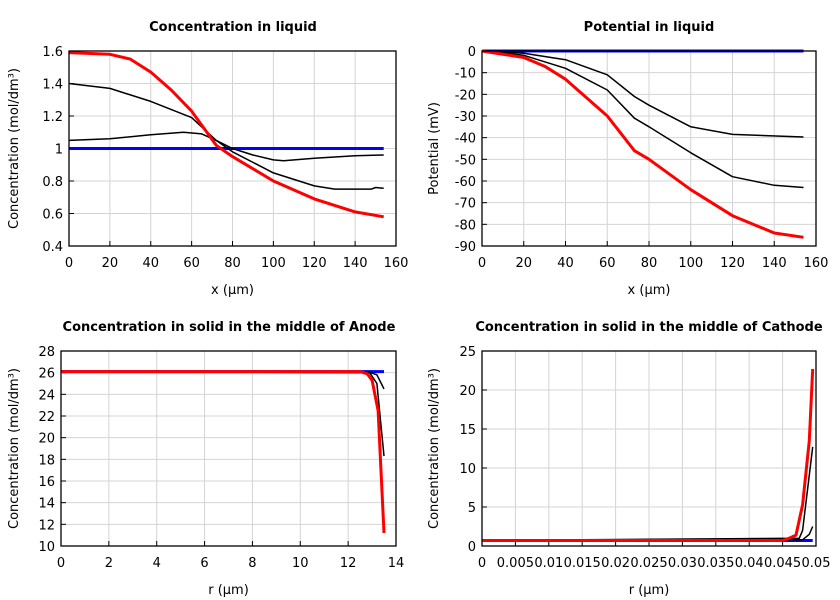 The width and height of the screenshot is (840, 600). I want to click on x-tick-label: 14, so click(396, 563).